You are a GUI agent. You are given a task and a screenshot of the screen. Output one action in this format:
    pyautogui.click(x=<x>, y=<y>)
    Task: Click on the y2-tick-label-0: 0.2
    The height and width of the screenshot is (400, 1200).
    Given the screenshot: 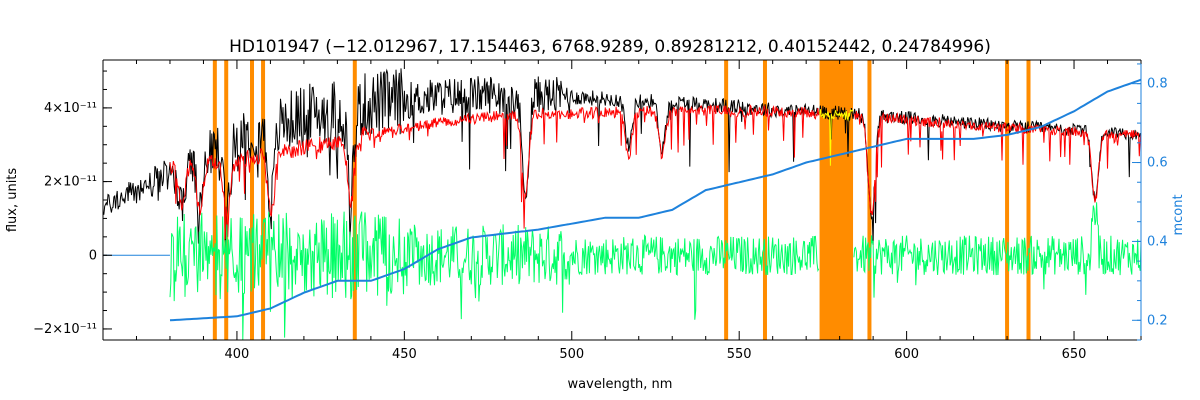 What is the action you would take?
    pyautogui.click(x=1157, y=320)
    